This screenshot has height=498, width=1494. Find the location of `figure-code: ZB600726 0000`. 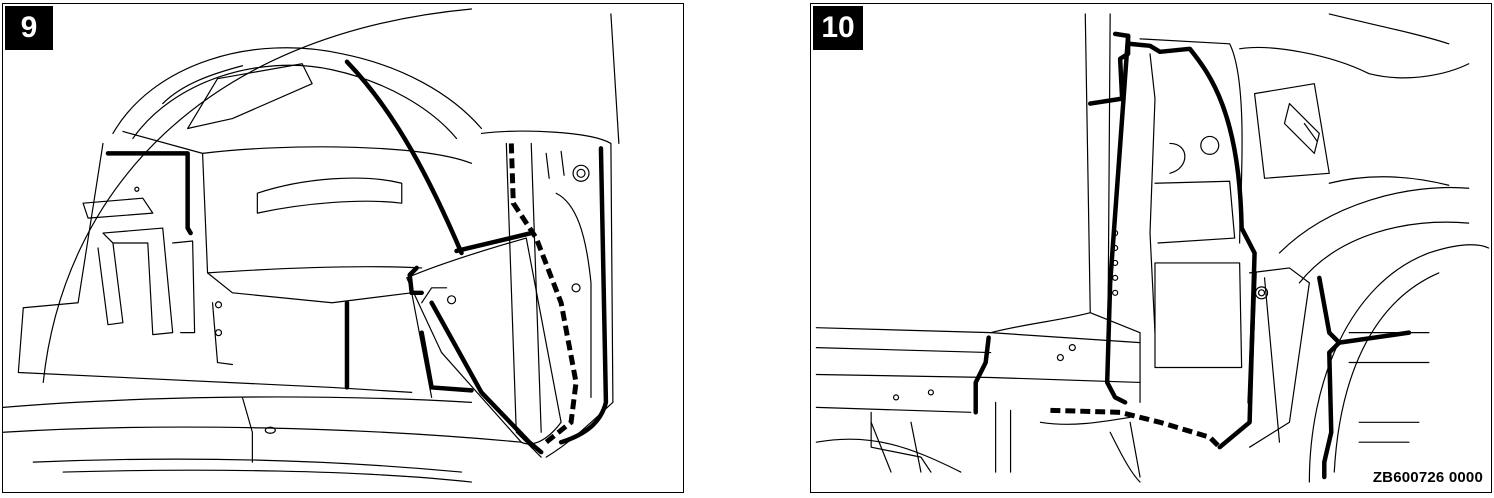

figure-code: ZB600726 0000 is located at coordinates (1427, 477).